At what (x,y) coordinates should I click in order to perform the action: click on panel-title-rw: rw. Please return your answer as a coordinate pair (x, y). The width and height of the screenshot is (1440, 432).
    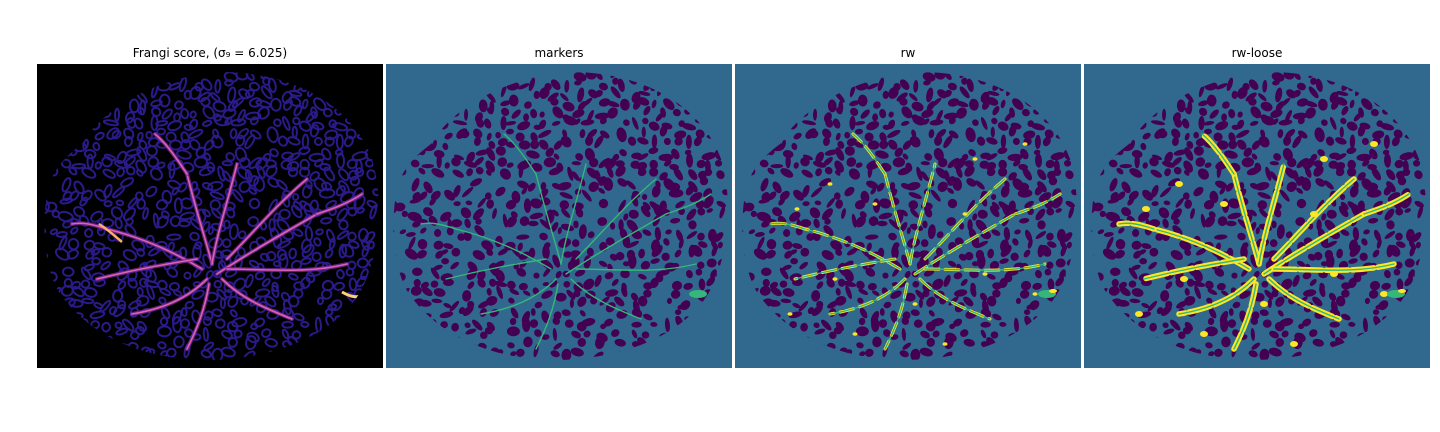
    Looking at the image, I should click on (908, 53).